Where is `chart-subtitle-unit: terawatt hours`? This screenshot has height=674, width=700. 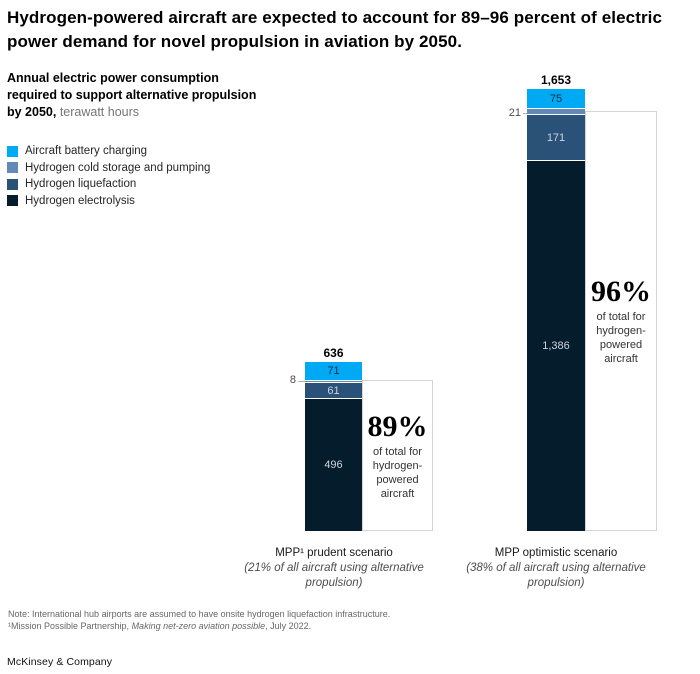 chart-subtitle-unit: terawatt hours is located at coordinates (98, 112).